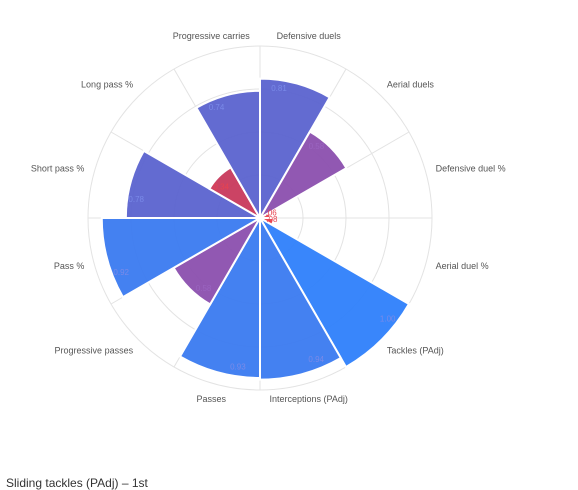 The image size is (578, 490). What do you see at coordinates (411, 84) in the screenshot?
I see `category-label-aerial-duels: Aerial duels` at bounding box center [411, 84].